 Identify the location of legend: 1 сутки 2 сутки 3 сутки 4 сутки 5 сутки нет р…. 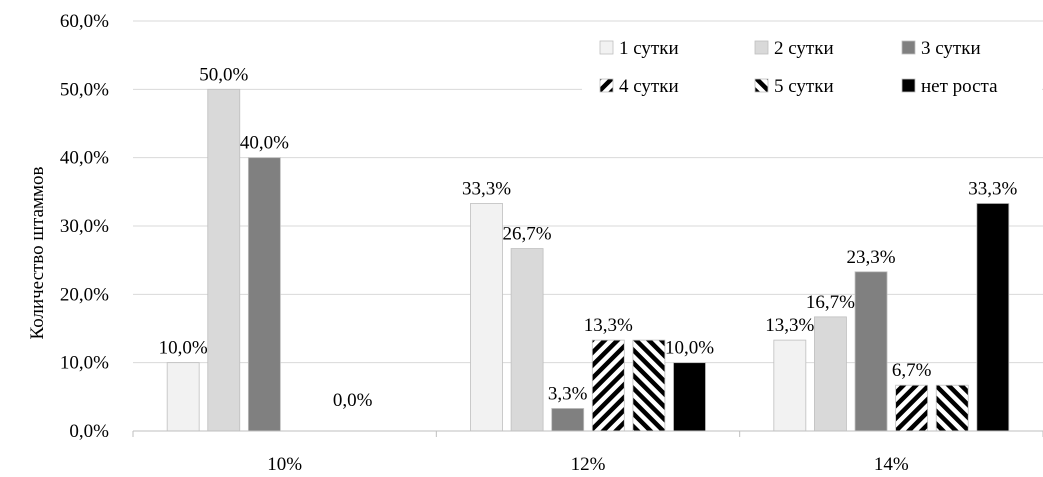
(812, 65).